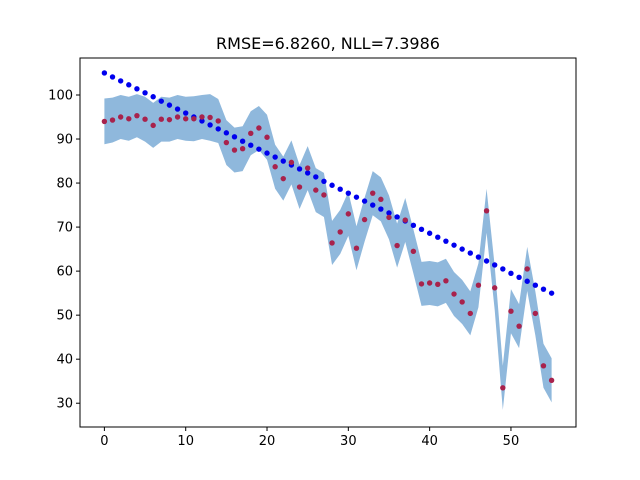 The image size is (640, 480). What do you see at coordinates (64, 250) in the screenshot?
I see `y-axis: 30 40 50 60 70 80 90 100` at bounding box center [64, 250].